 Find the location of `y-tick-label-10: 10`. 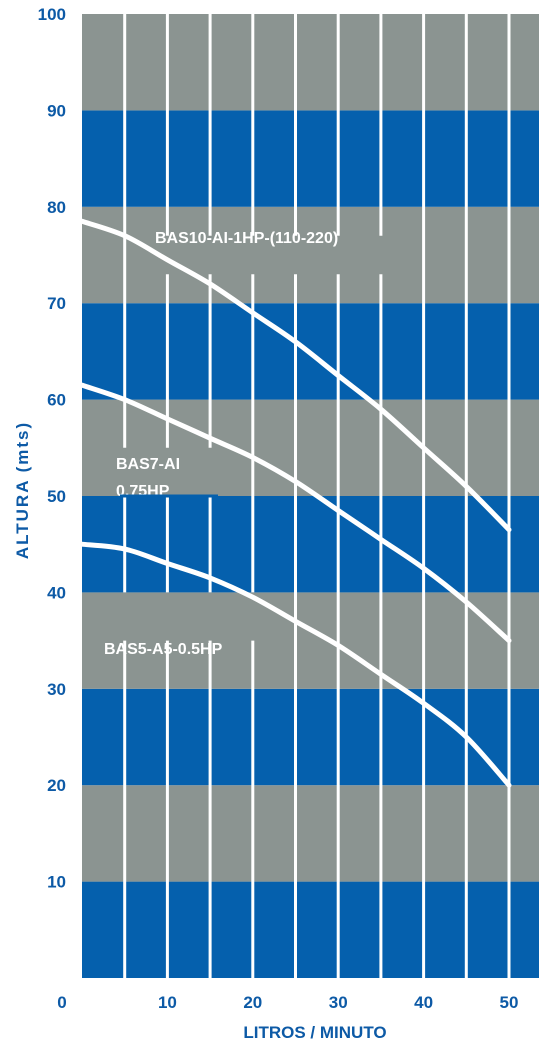

y-tick-label-10: 10 is located at coordinates (56, 882).